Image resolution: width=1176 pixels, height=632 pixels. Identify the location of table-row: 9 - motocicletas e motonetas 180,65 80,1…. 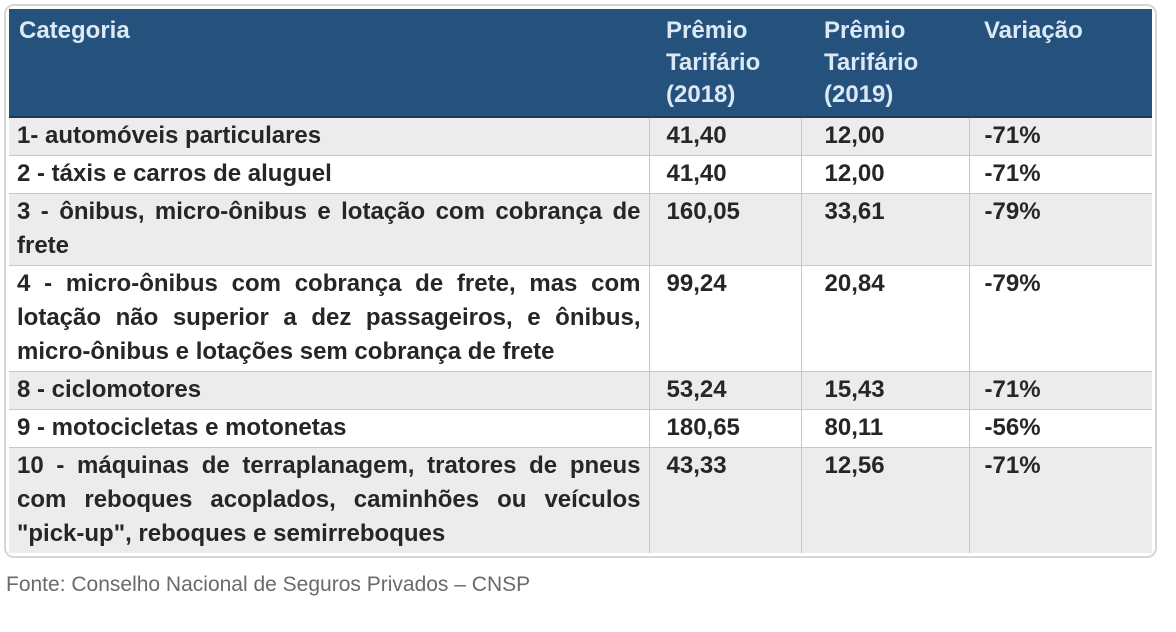
(580, 428).